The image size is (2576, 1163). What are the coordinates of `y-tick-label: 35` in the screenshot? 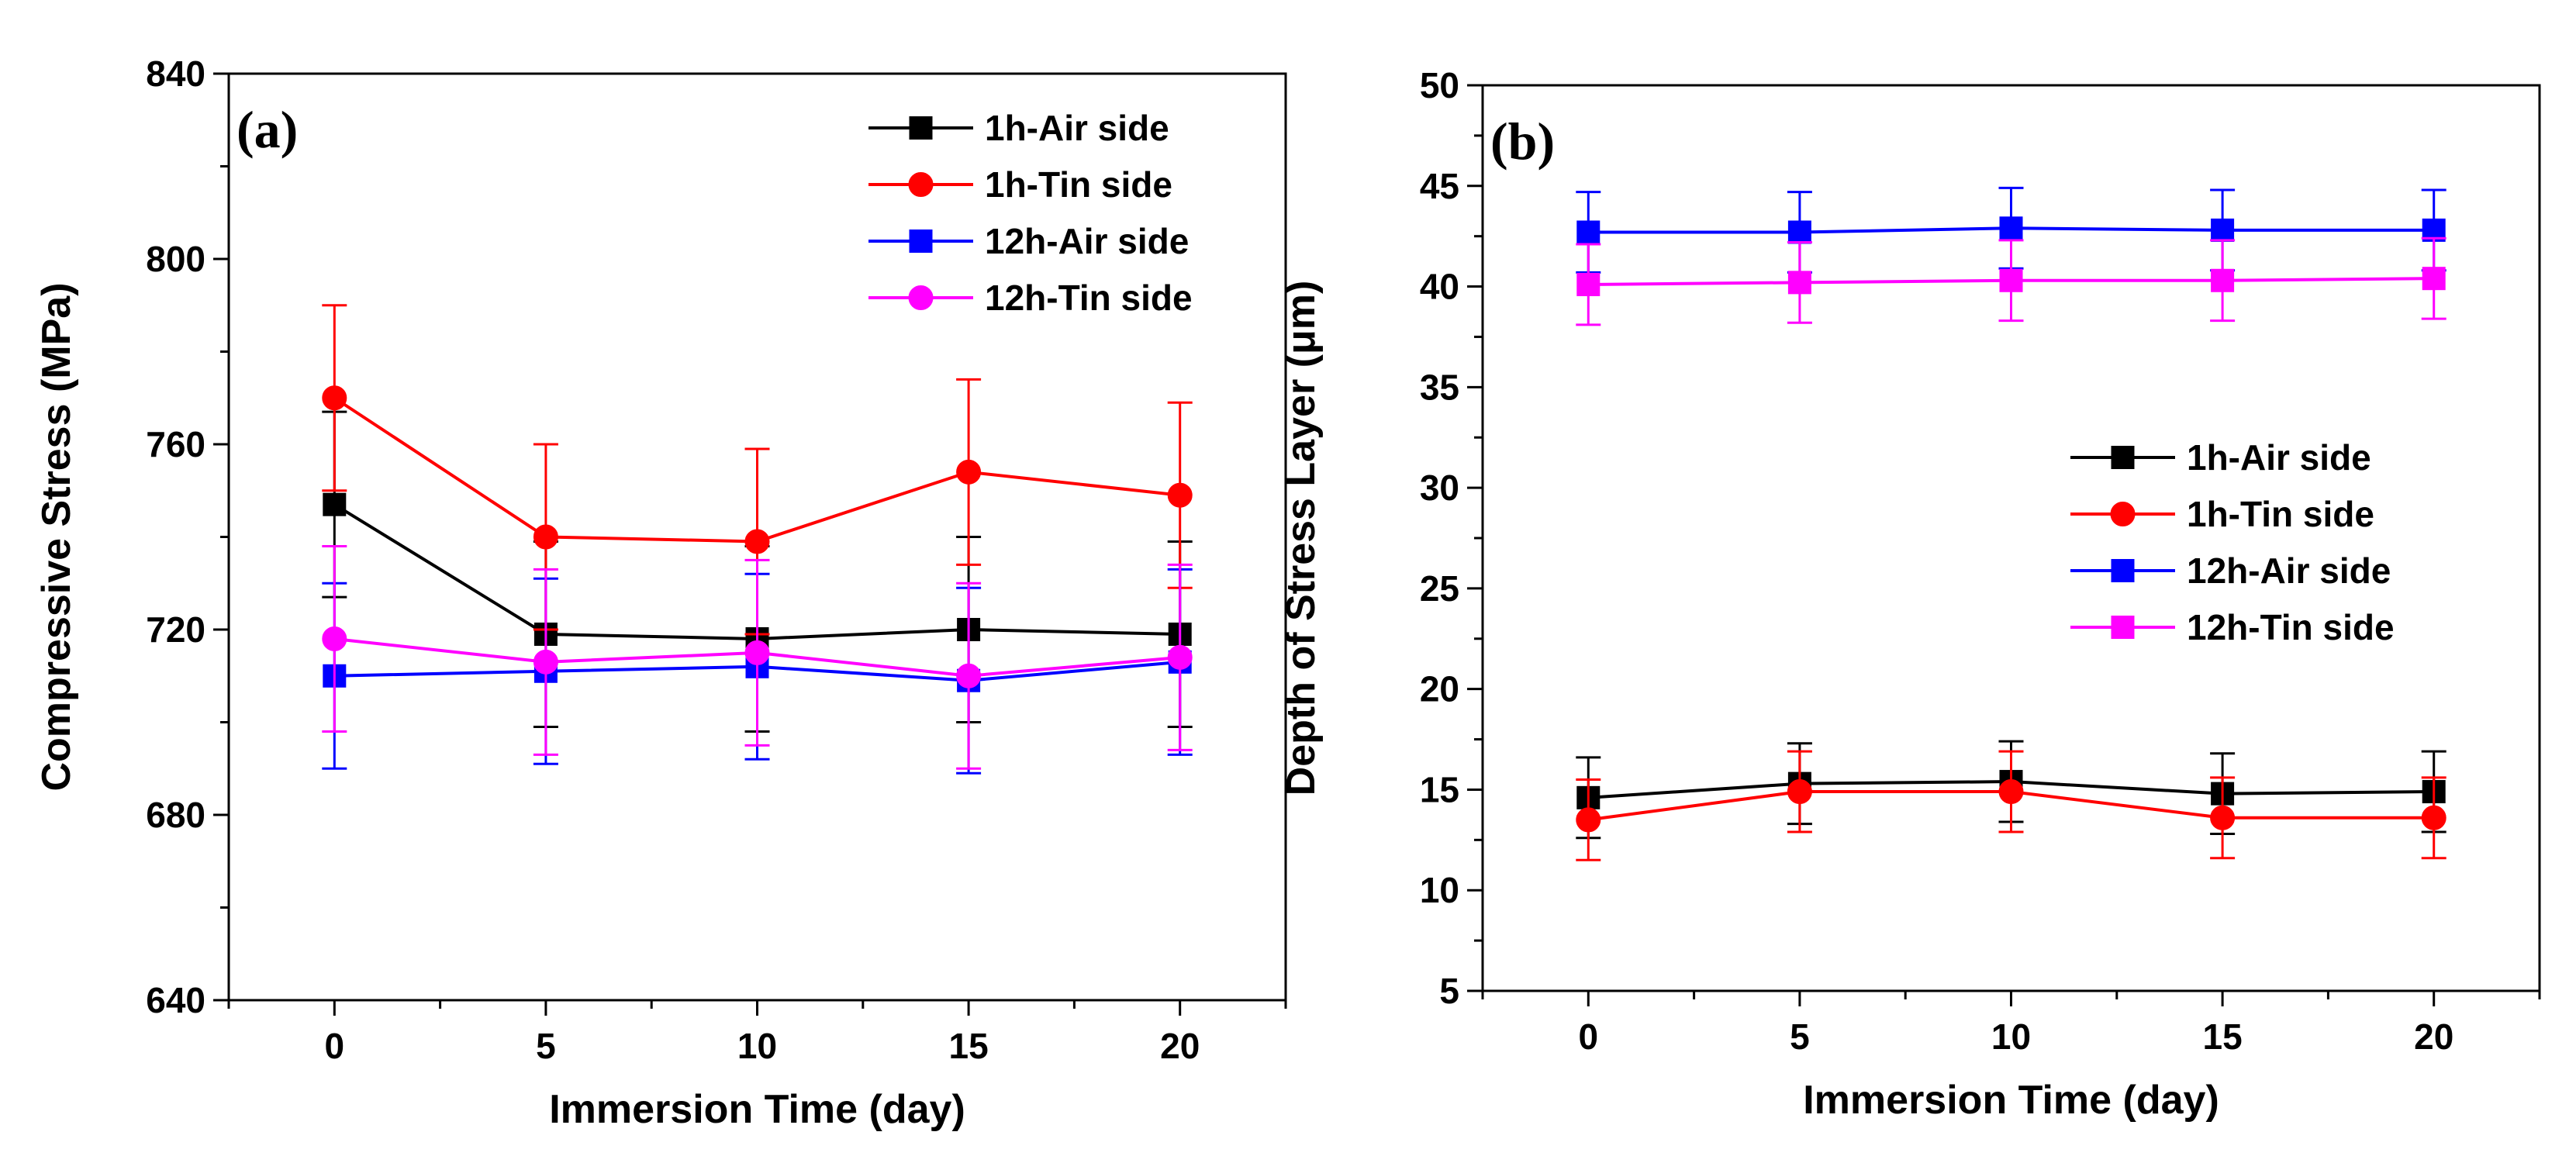 It's located at (1440, 387).